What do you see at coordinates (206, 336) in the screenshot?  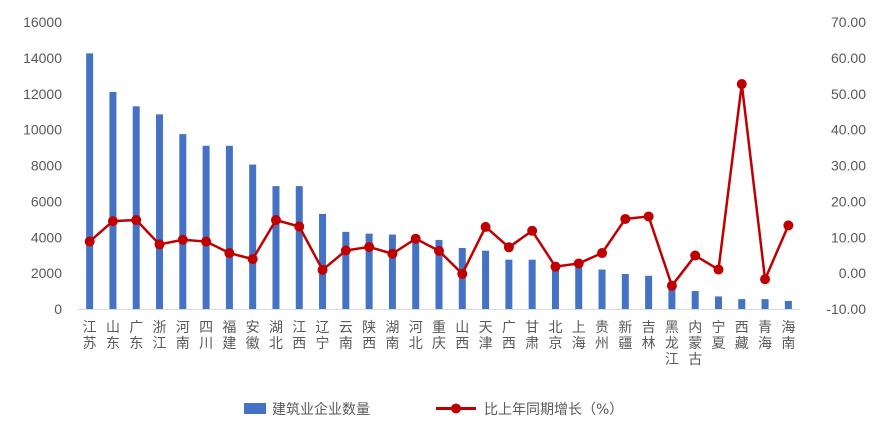 I see `category-label: 四川` at bounding box center [206, 336].